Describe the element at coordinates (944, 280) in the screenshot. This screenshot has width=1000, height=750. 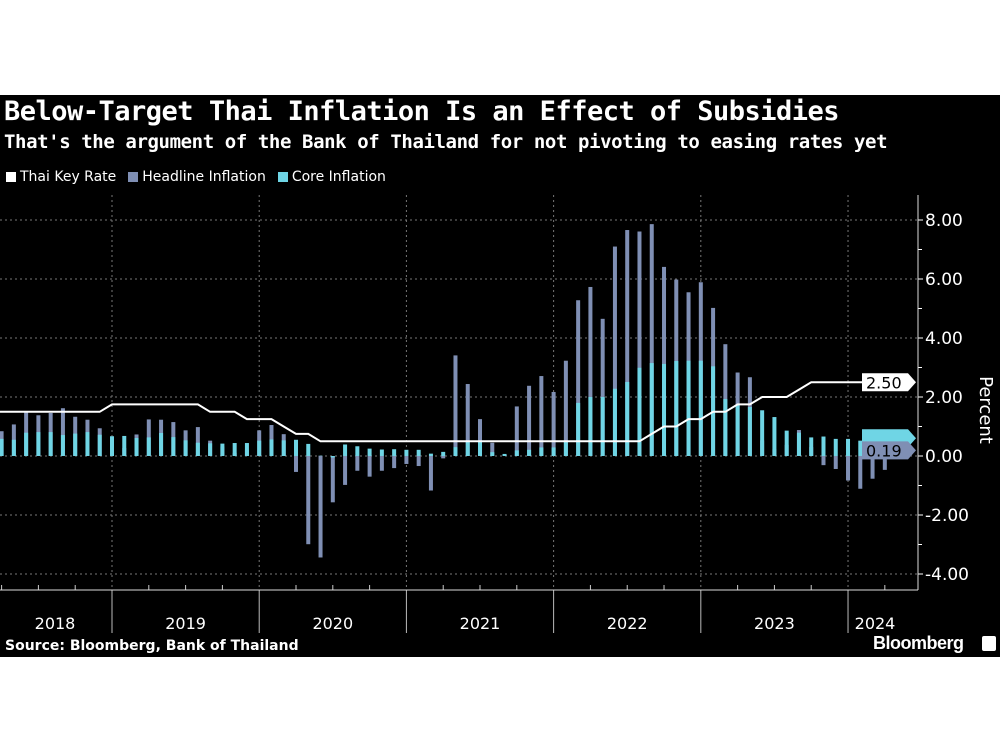
I see `y-tick-label: 6.00` at that location.